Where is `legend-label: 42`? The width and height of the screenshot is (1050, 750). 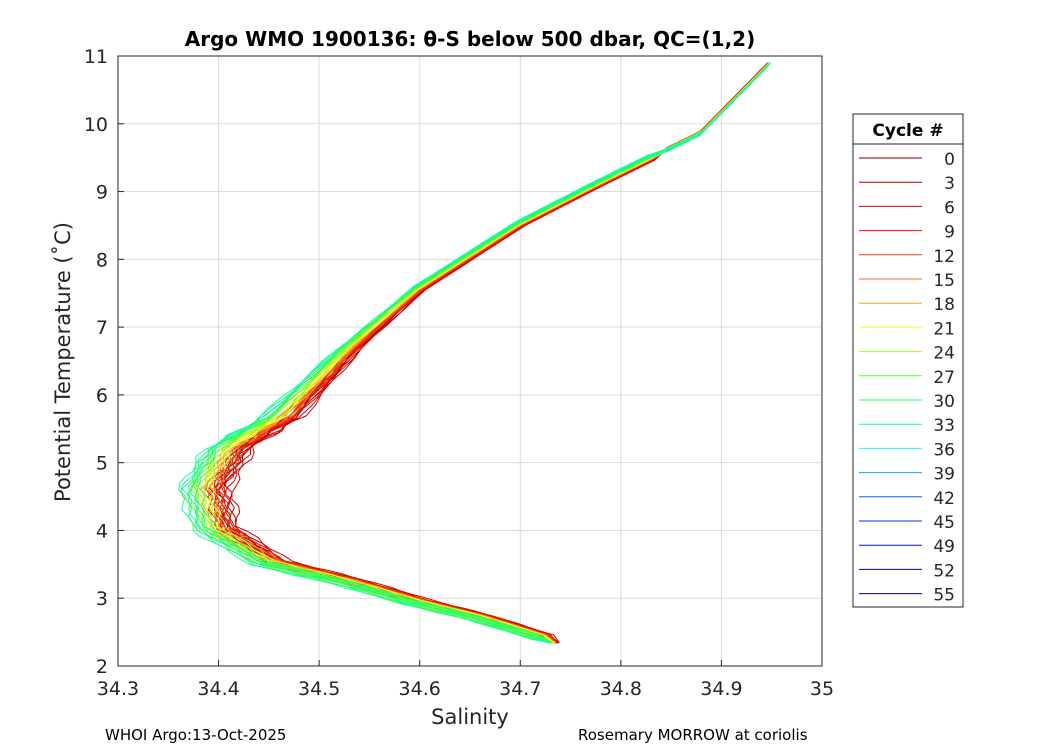 legend-label: 42 is located at coordinates (944, 499).